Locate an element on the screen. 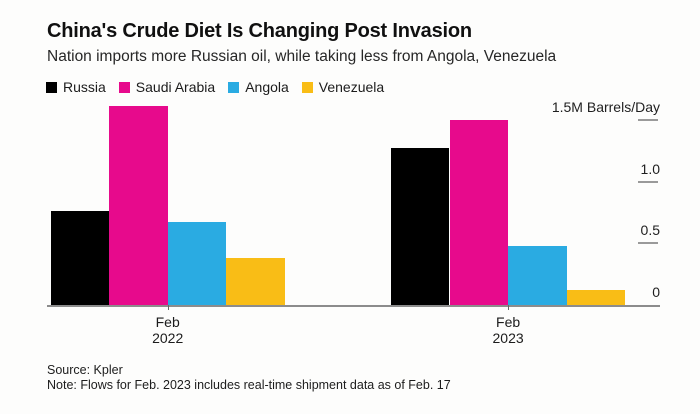 This screenshot has height=414, width=700. legend-item-russia: Russia is located at coordinates (76, 87).